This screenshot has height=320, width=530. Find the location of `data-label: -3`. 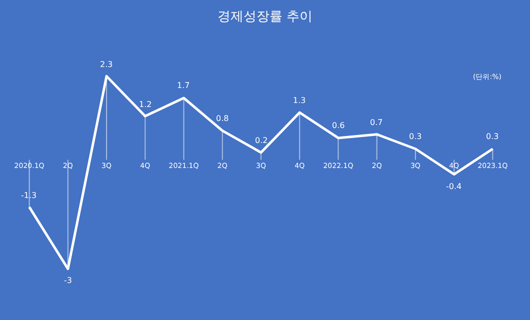

data-label: -3 is located at coordinates (68, 280).